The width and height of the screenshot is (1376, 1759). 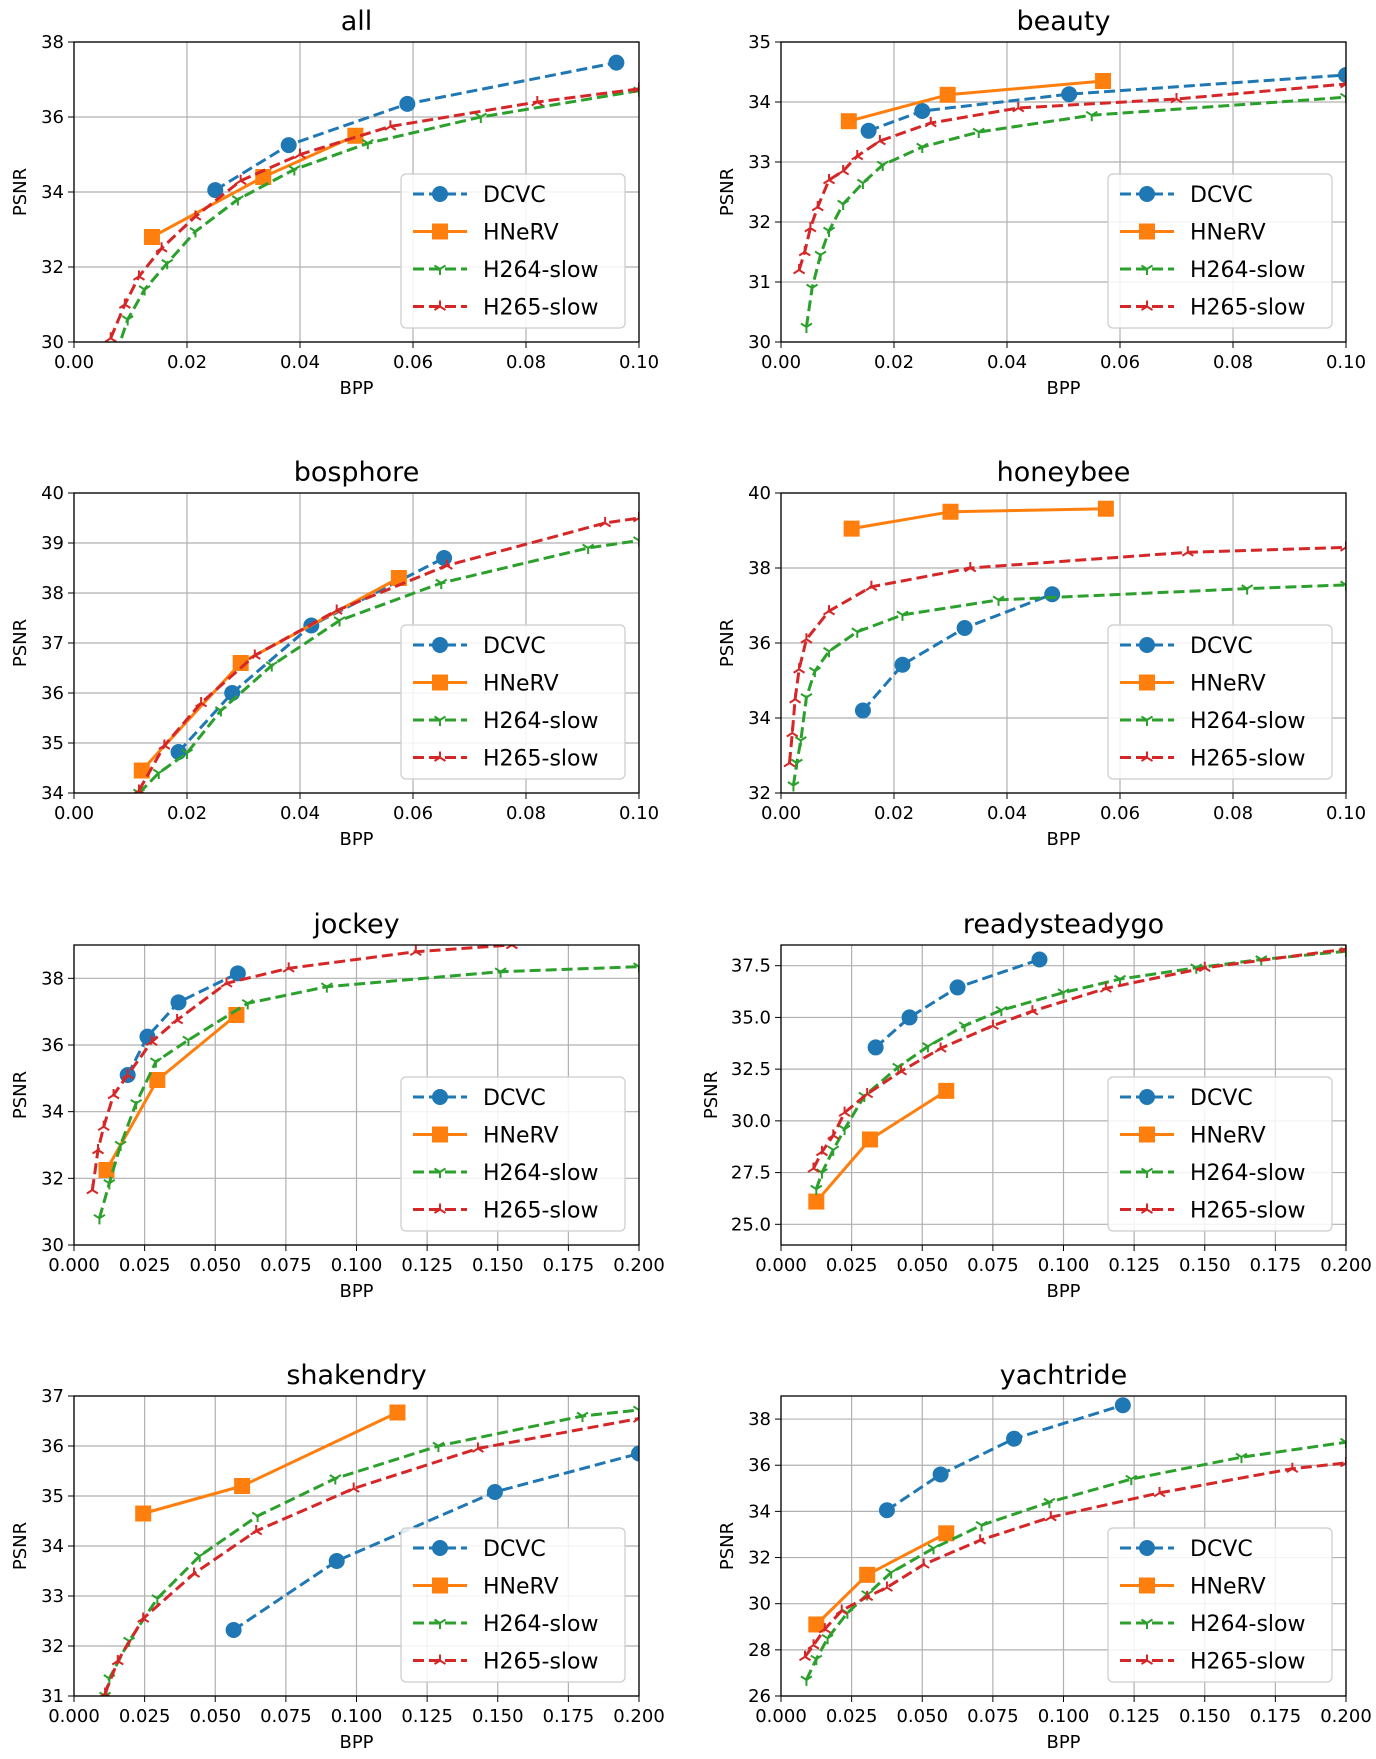 I want to click on y-tick-label: 37, so click(x=52, y=643).